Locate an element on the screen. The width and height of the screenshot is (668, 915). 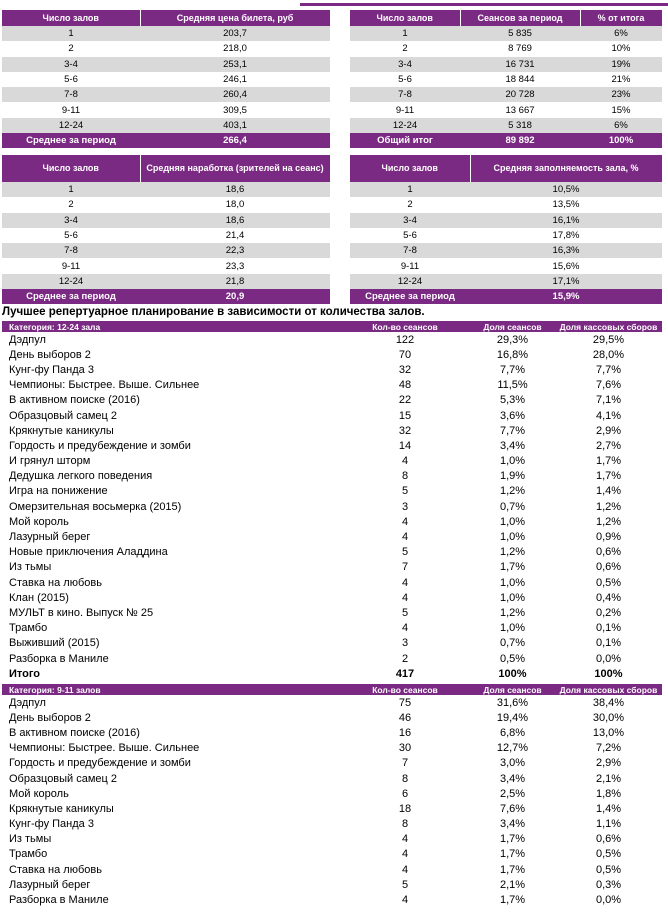
cell: 22,3 is located at coordinates (235, 251).